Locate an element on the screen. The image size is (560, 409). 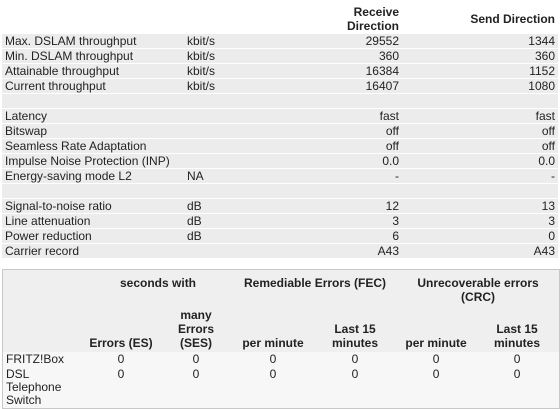
send-value: 13 is located at coordinates (480, 206).